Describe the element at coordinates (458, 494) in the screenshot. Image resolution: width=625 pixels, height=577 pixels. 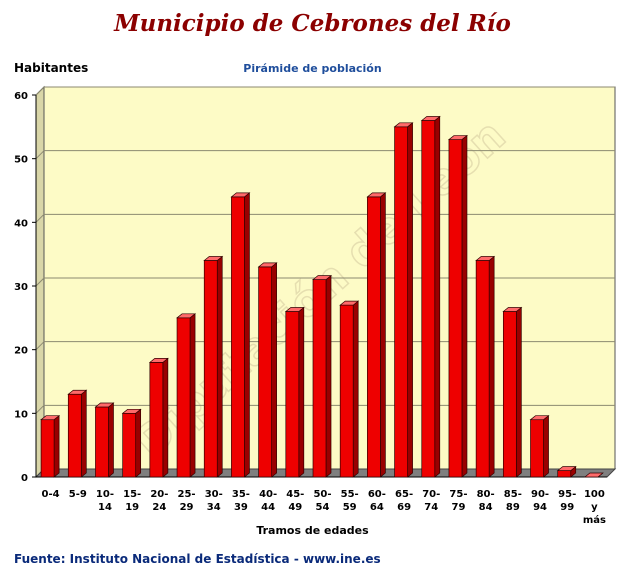
I see `x-tick-label: 75-` at that location.